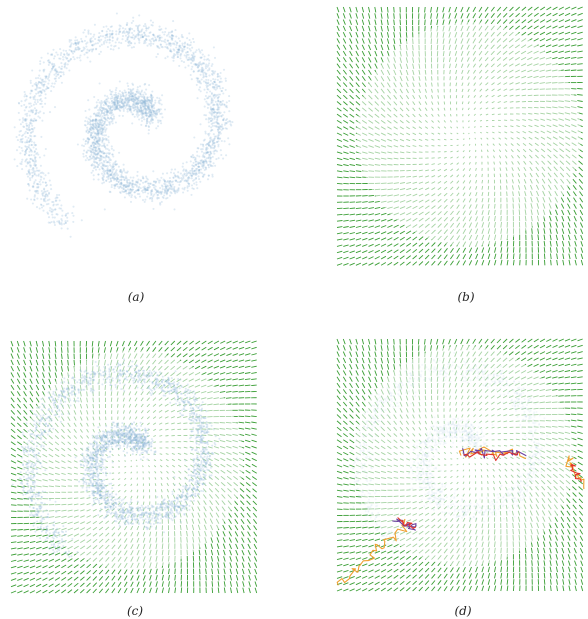  I want to click on caption-d: (d), so click(463, 611).